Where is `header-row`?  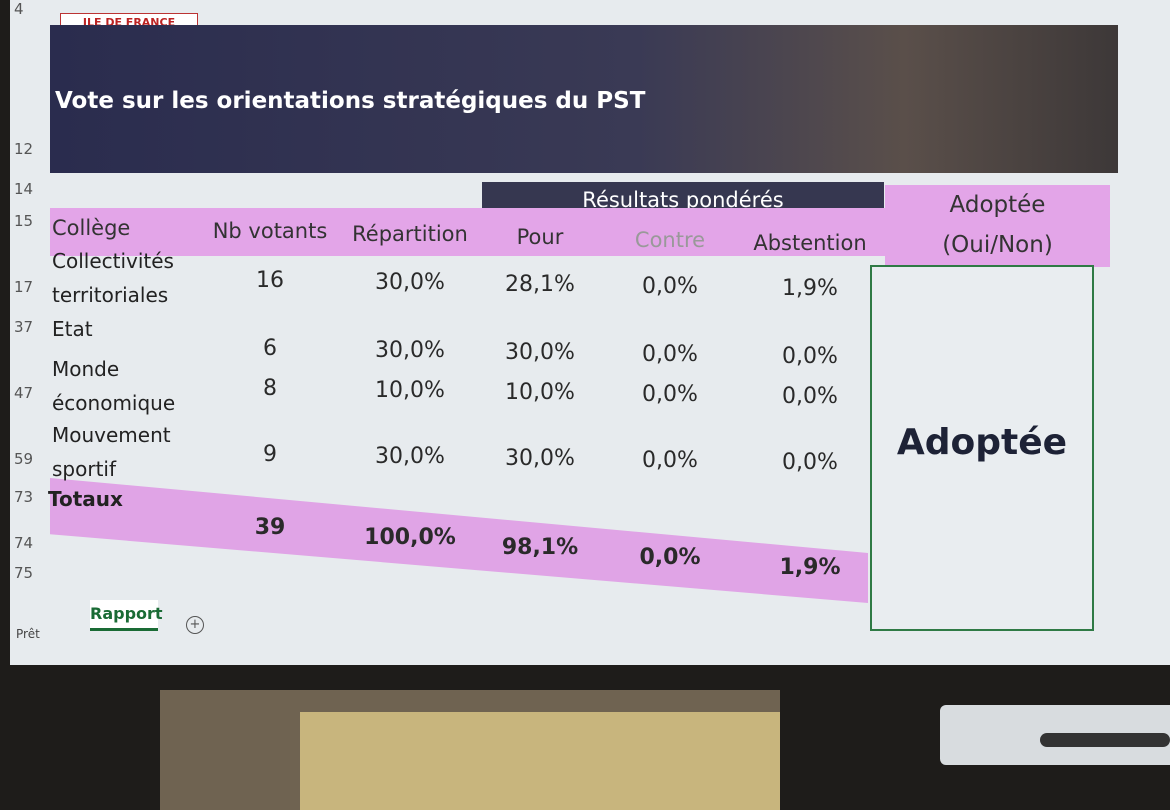 header-row is located at coordinates (467, 232).